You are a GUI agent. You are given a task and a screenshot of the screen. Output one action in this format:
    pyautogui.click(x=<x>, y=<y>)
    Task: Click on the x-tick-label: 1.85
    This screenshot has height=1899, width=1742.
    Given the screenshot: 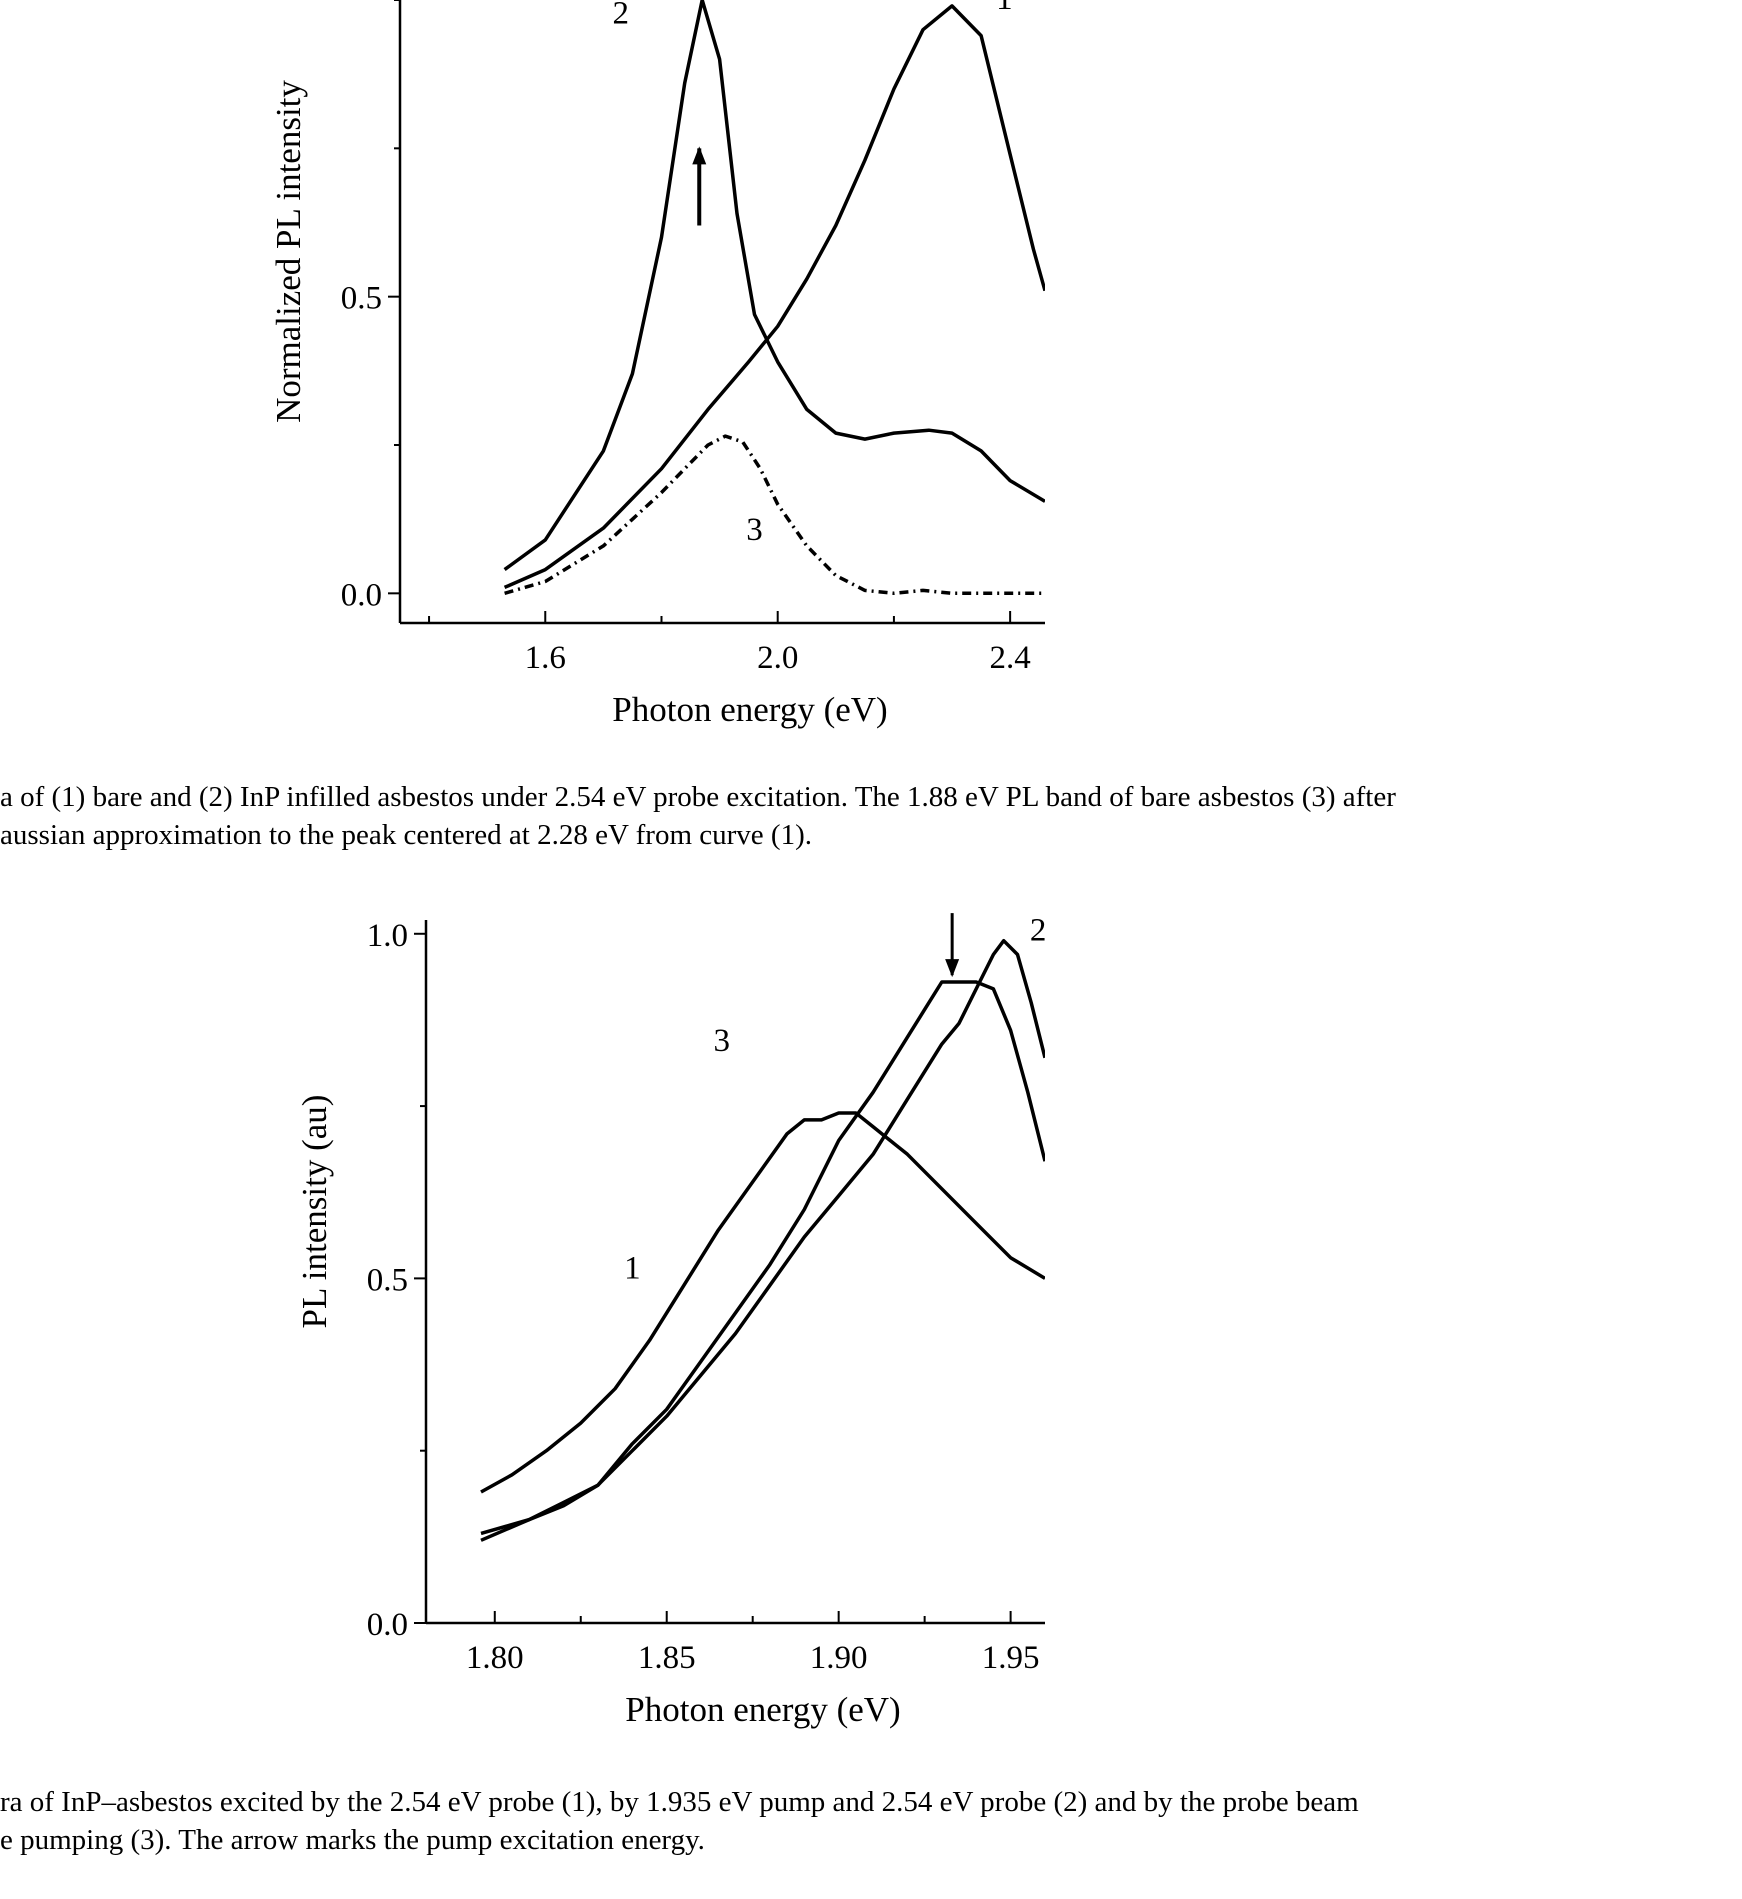 What is the action you would take?
    pyautogui.click(x=667, y=1658)
    